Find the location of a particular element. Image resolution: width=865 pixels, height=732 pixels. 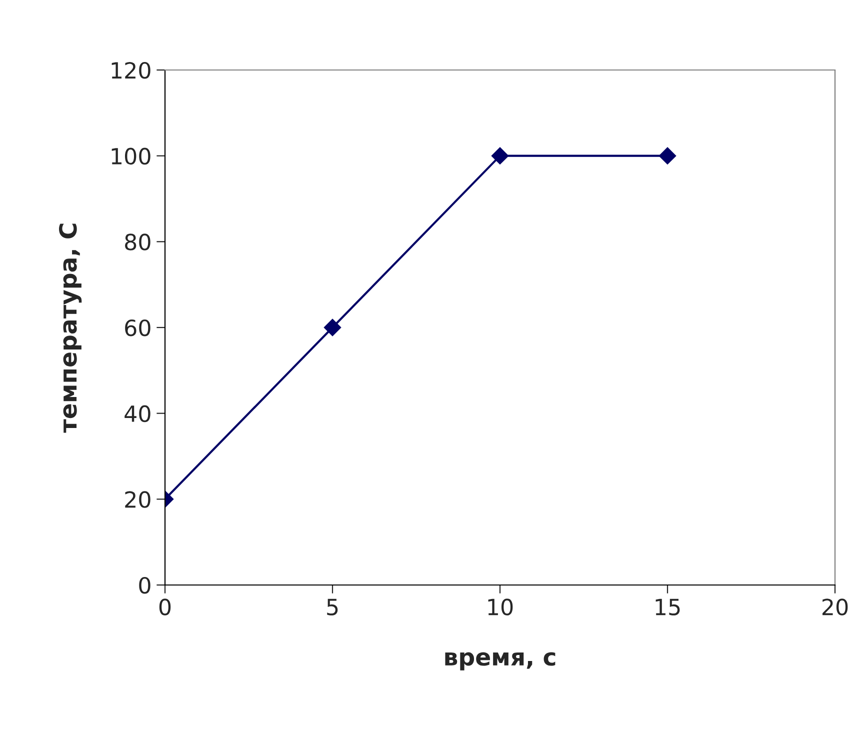

y-tick-label: 20 is located at coordinates (137, 499).